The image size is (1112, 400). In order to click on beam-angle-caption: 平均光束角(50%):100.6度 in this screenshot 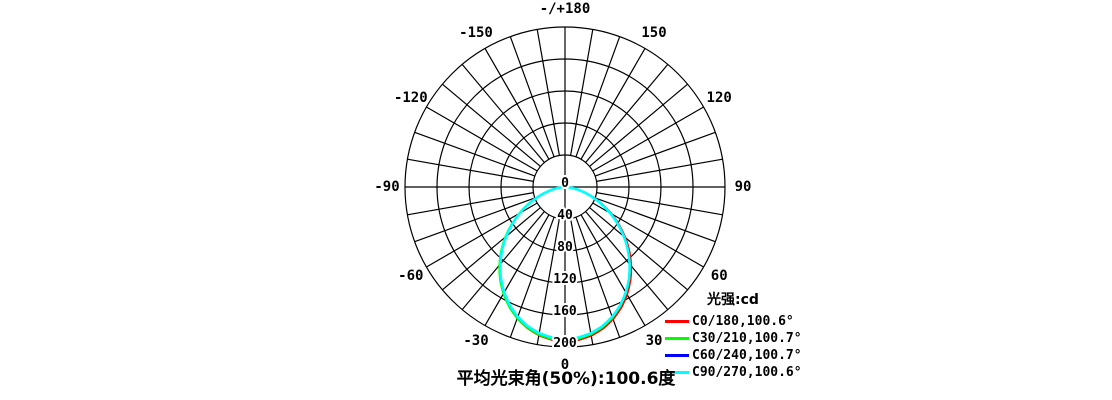, I will do `click(566, 379)`.